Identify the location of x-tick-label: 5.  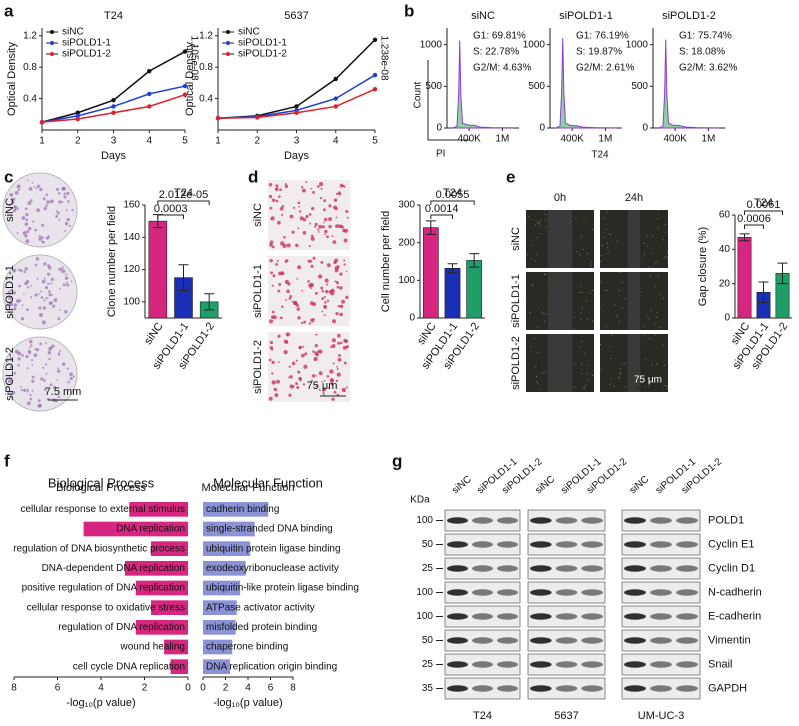
(375, 141).